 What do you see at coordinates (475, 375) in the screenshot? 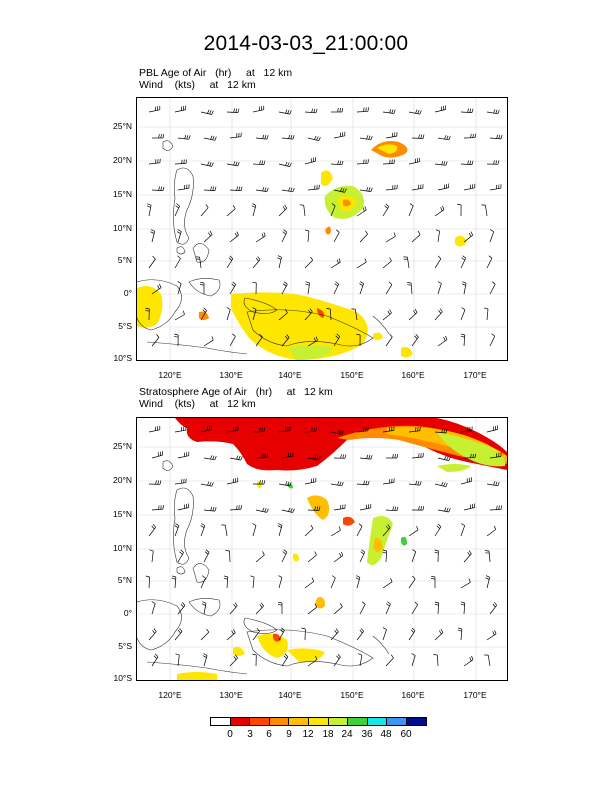
I see `lon-label: 170°E` at bounding box center [475, 375].